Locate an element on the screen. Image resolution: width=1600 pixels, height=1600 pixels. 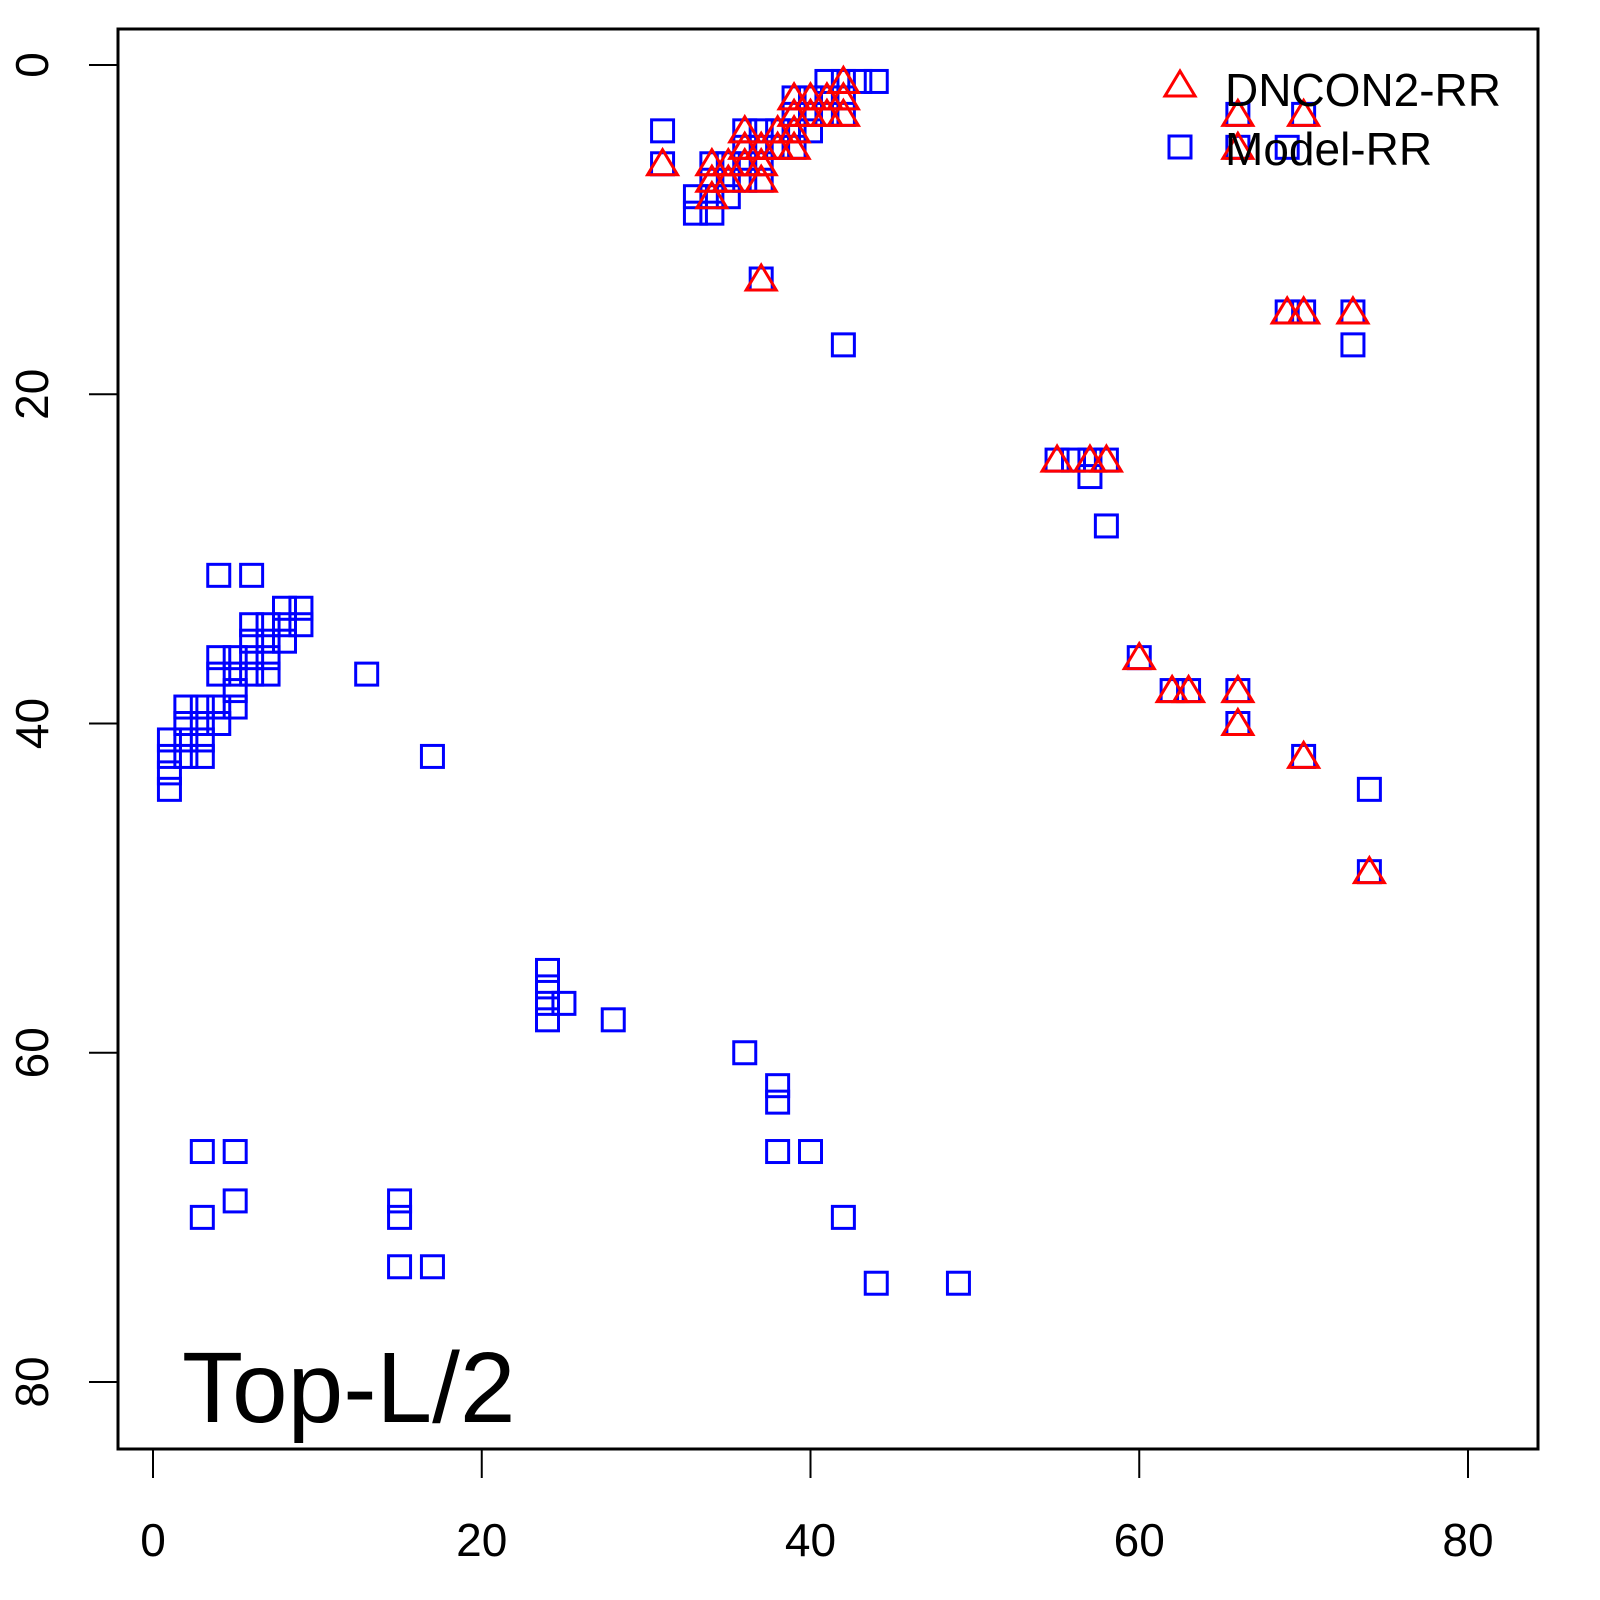
y-axis: 0 20 40 60 80 is located at coordinates (62, 730).